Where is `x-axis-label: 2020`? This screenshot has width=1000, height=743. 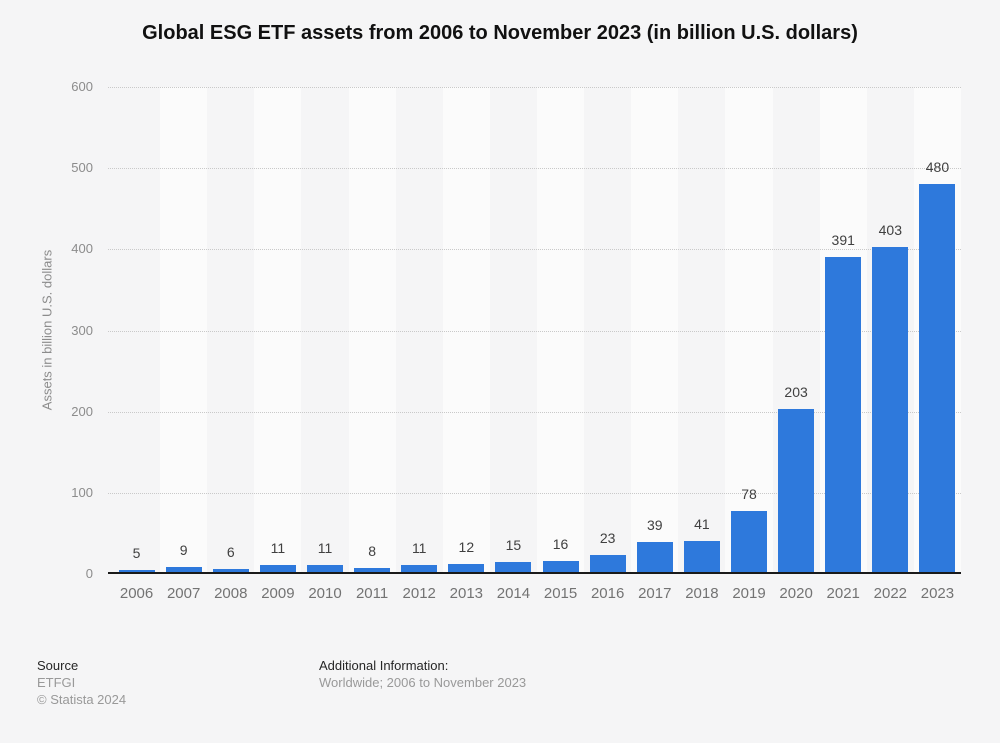
x-axis-label: 2020 is located at coordinates (796, 593).